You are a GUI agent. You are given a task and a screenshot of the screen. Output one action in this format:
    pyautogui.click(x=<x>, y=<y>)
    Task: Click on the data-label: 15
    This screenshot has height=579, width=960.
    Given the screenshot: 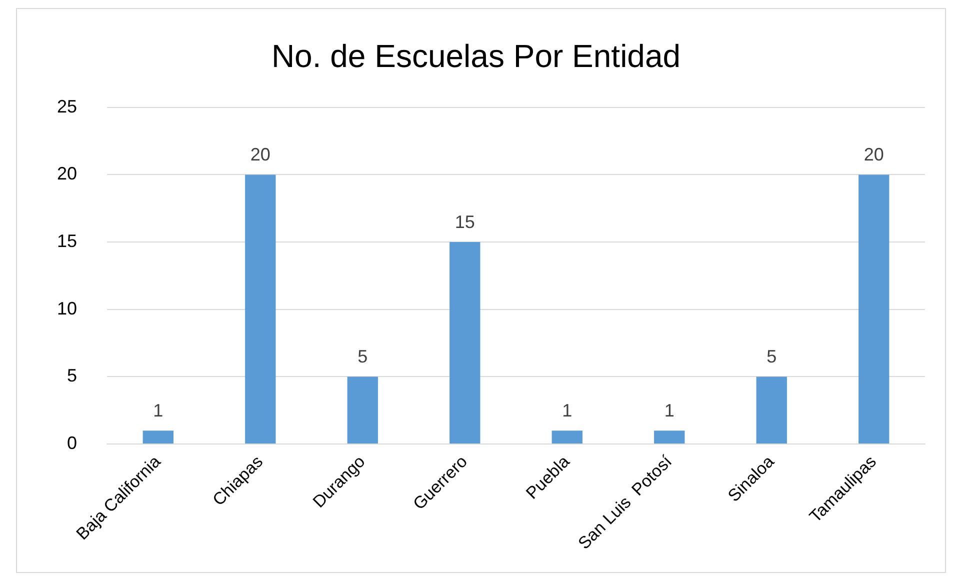 What is the action you would take?
    pyautogui.click(x=464, y=222)
    